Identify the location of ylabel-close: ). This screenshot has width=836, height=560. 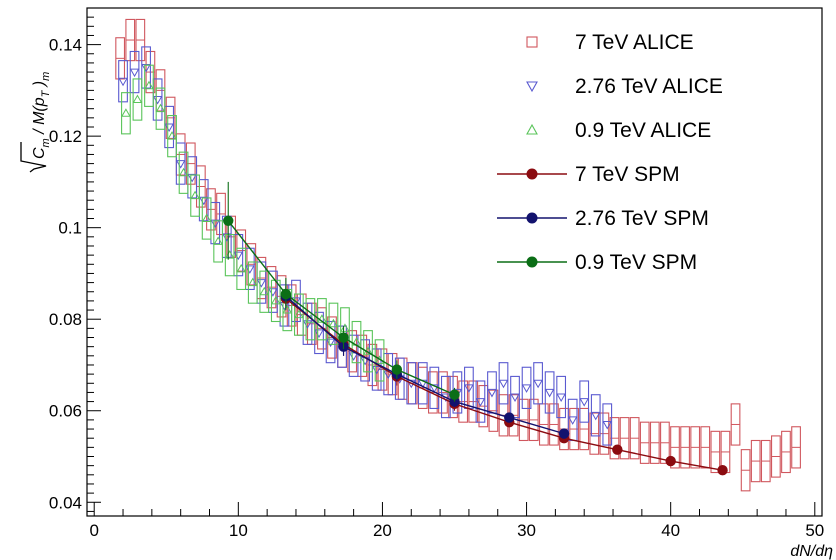
(39, 86).